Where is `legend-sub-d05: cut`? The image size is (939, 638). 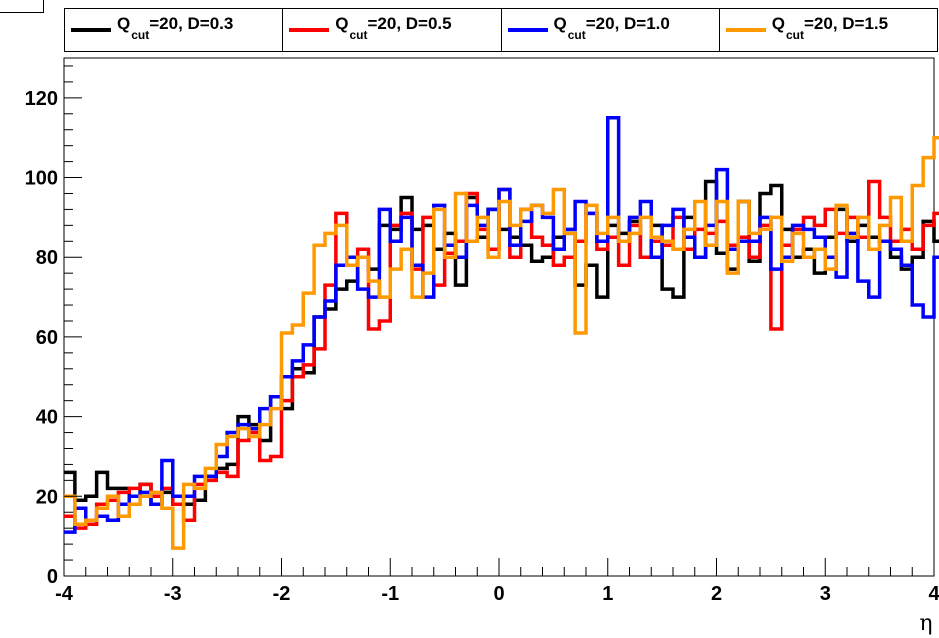
legend-sub-d05: cut is located at coordinates (358, 35).